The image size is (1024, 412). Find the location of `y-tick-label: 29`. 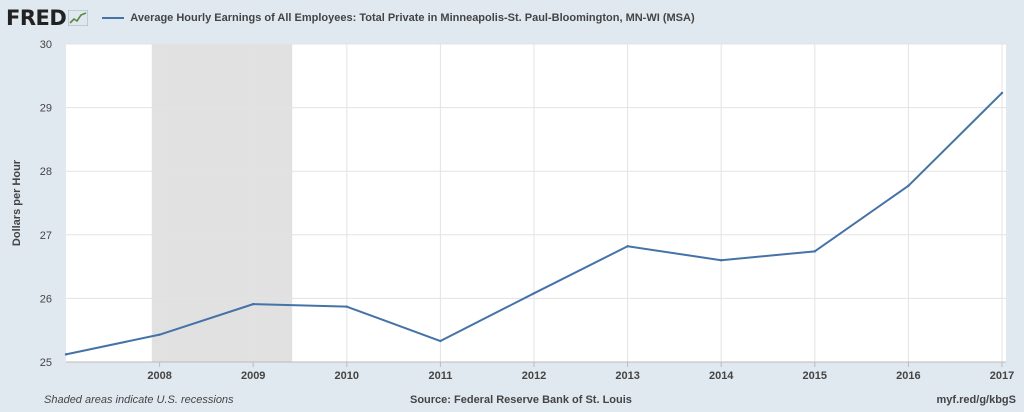

y-tick-label: 29 is located at coordinates (46, 109).